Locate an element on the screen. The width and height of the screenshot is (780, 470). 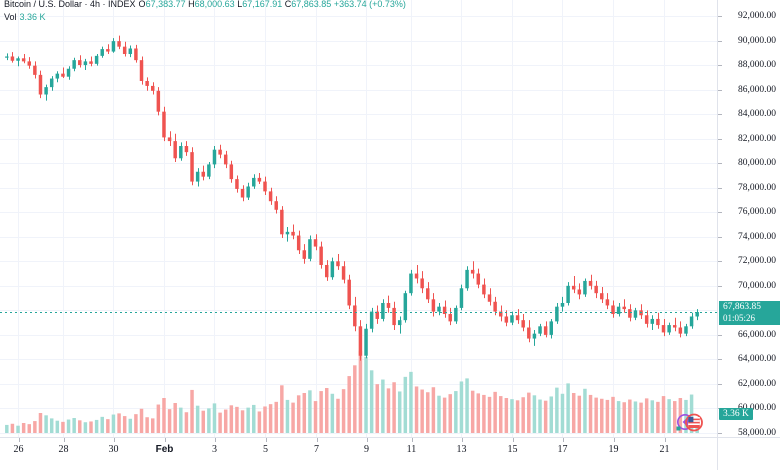
time-axis-label: 3 is located at coordinates (214, 449).